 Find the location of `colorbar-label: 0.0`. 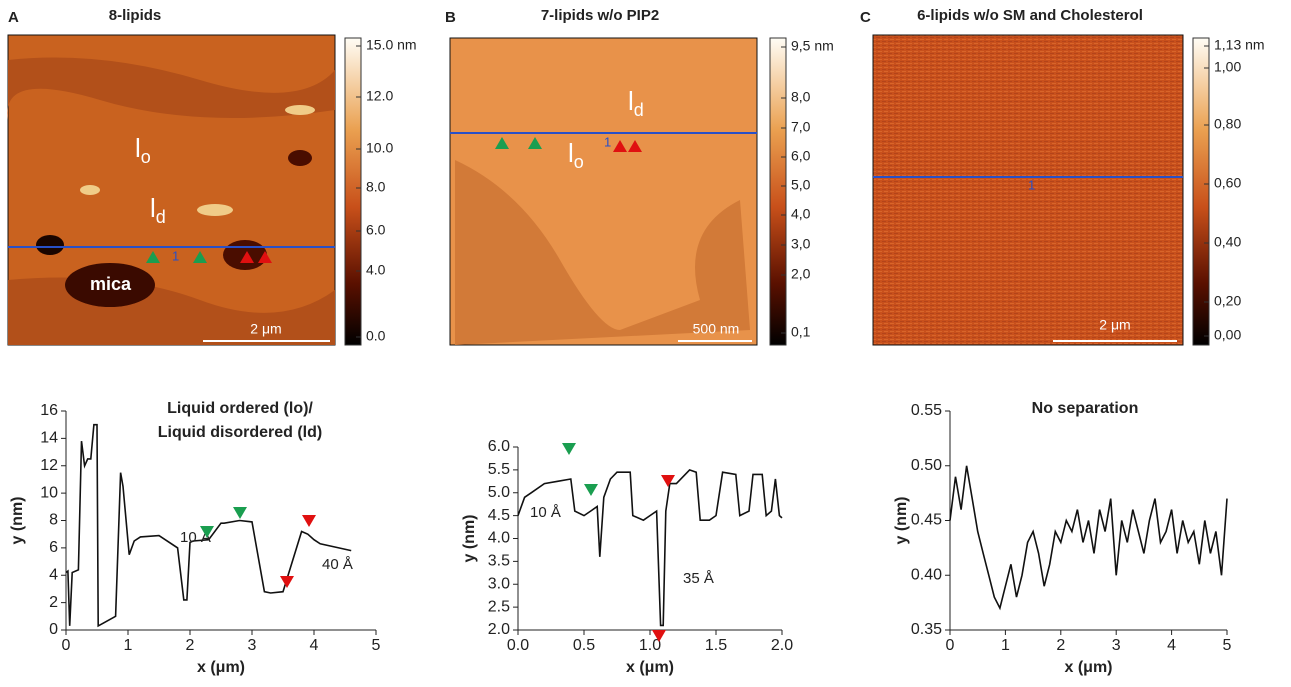

colorbar-label: 0.0 is located at coordinates (376, 336).